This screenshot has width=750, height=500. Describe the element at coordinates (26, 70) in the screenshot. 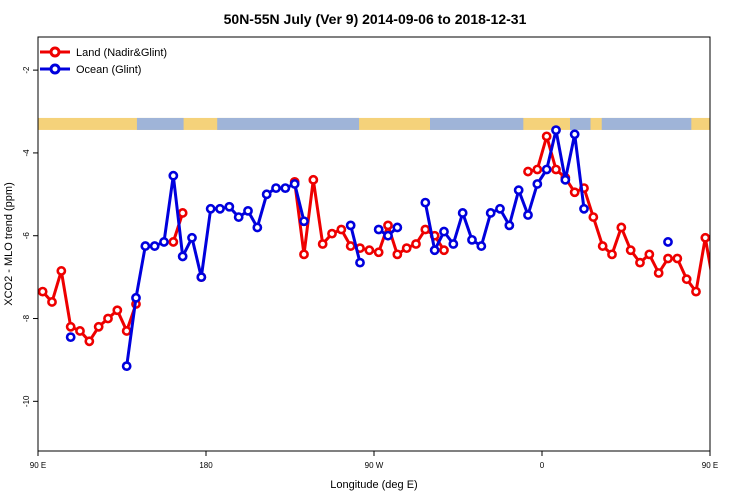

I see `y-tick-label: -2` at that location.